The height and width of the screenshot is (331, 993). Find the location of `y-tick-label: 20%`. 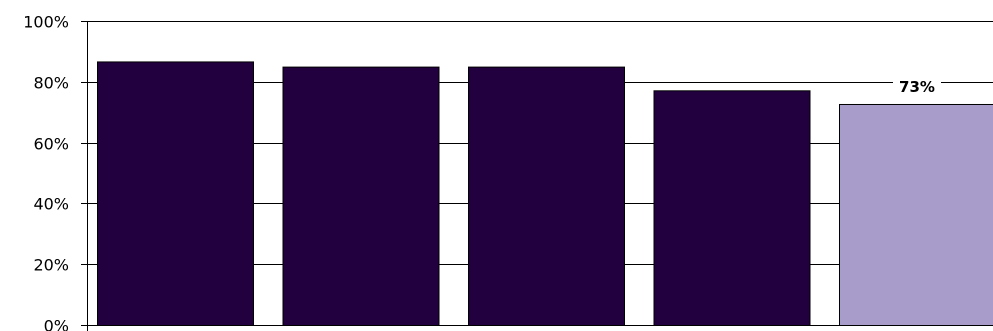

y-tick-label: 20% is located at coordinates (51, 265).